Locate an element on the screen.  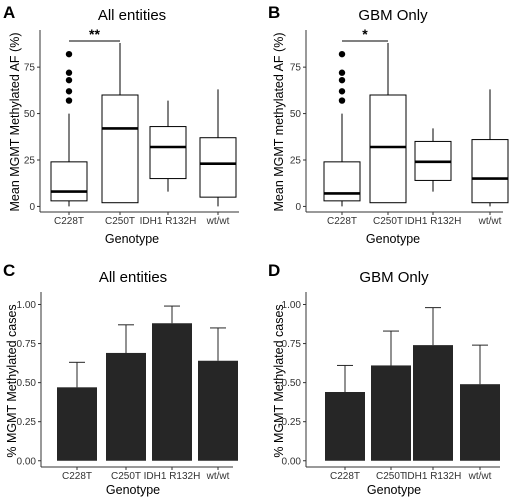
panel-c-letter: C is located at coordinates (9, 270).